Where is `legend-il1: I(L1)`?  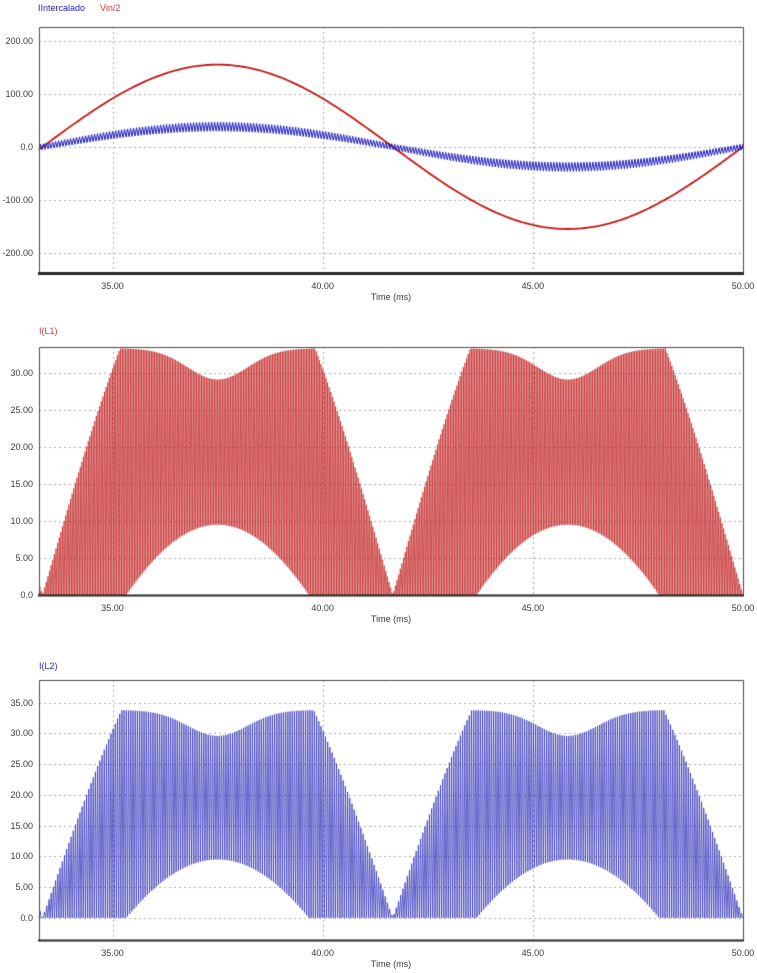 legend-il1: I(L1) is located at coordinates (48, 331).